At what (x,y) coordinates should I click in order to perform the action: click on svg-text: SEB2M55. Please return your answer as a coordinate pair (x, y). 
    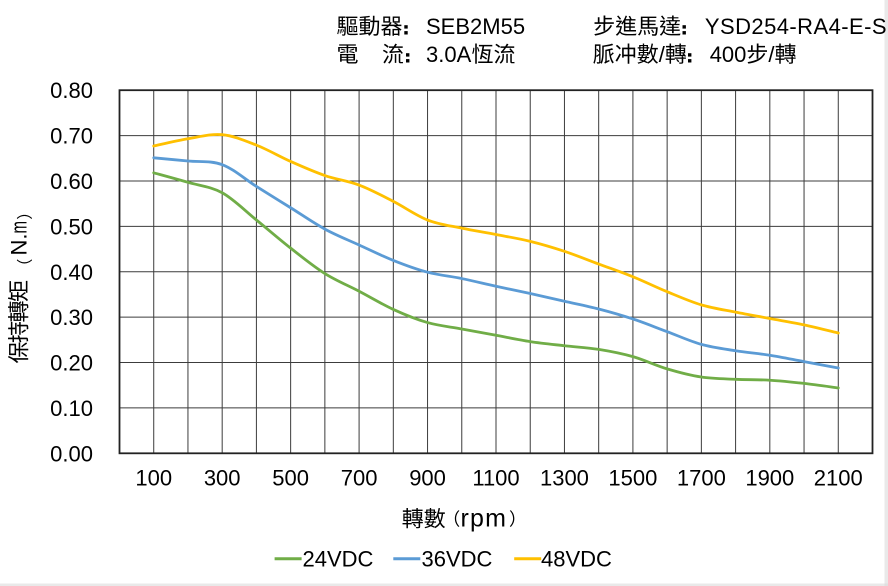
    Looking at the image, I should click on (475, 26).